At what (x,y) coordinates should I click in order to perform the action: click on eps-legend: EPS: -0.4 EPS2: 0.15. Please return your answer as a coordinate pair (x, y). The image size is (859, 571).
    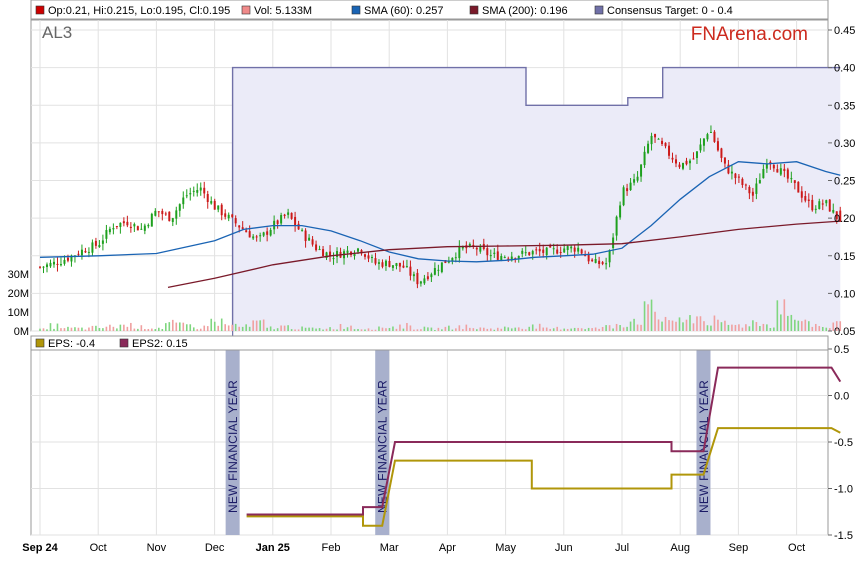
    Looking at the image, I should click on (111, 344).